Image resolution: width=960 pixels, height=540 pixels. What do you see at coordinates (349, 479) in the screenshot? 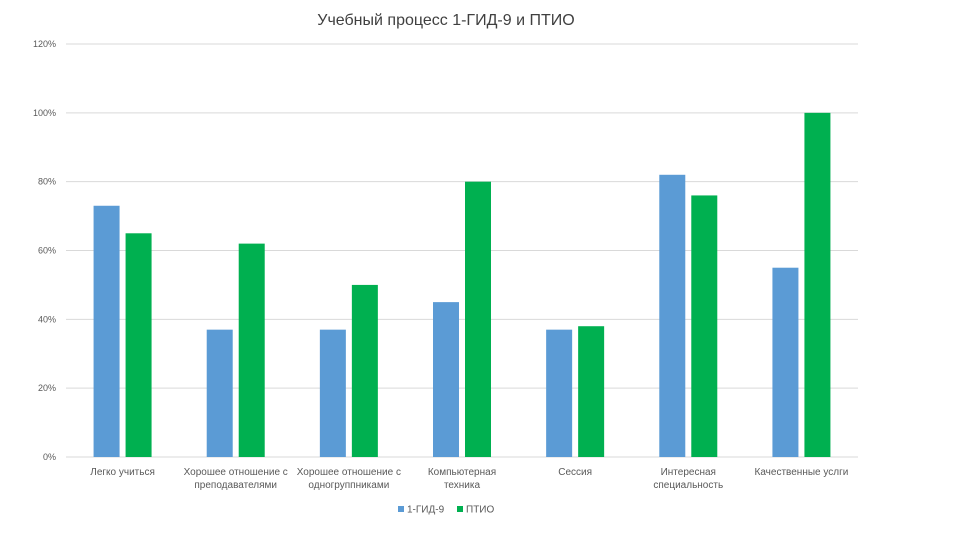
I see `x-tick-label: Хорошее отношение с одногруппниками` at bounding box center [349, 479].